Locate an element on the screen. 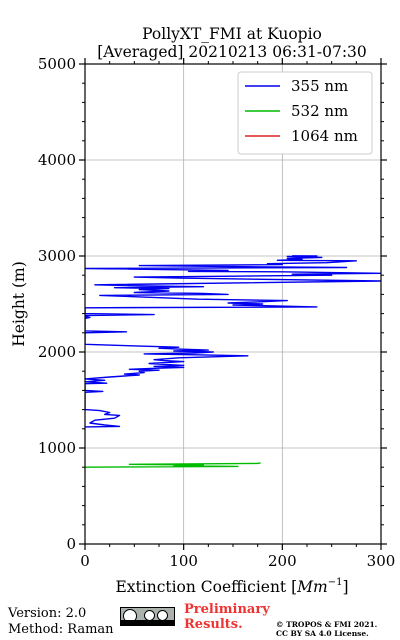 The image size is (400, 640). chart-title: PollyXT_FMI at Kuopio is located at coordinates (232, 34).